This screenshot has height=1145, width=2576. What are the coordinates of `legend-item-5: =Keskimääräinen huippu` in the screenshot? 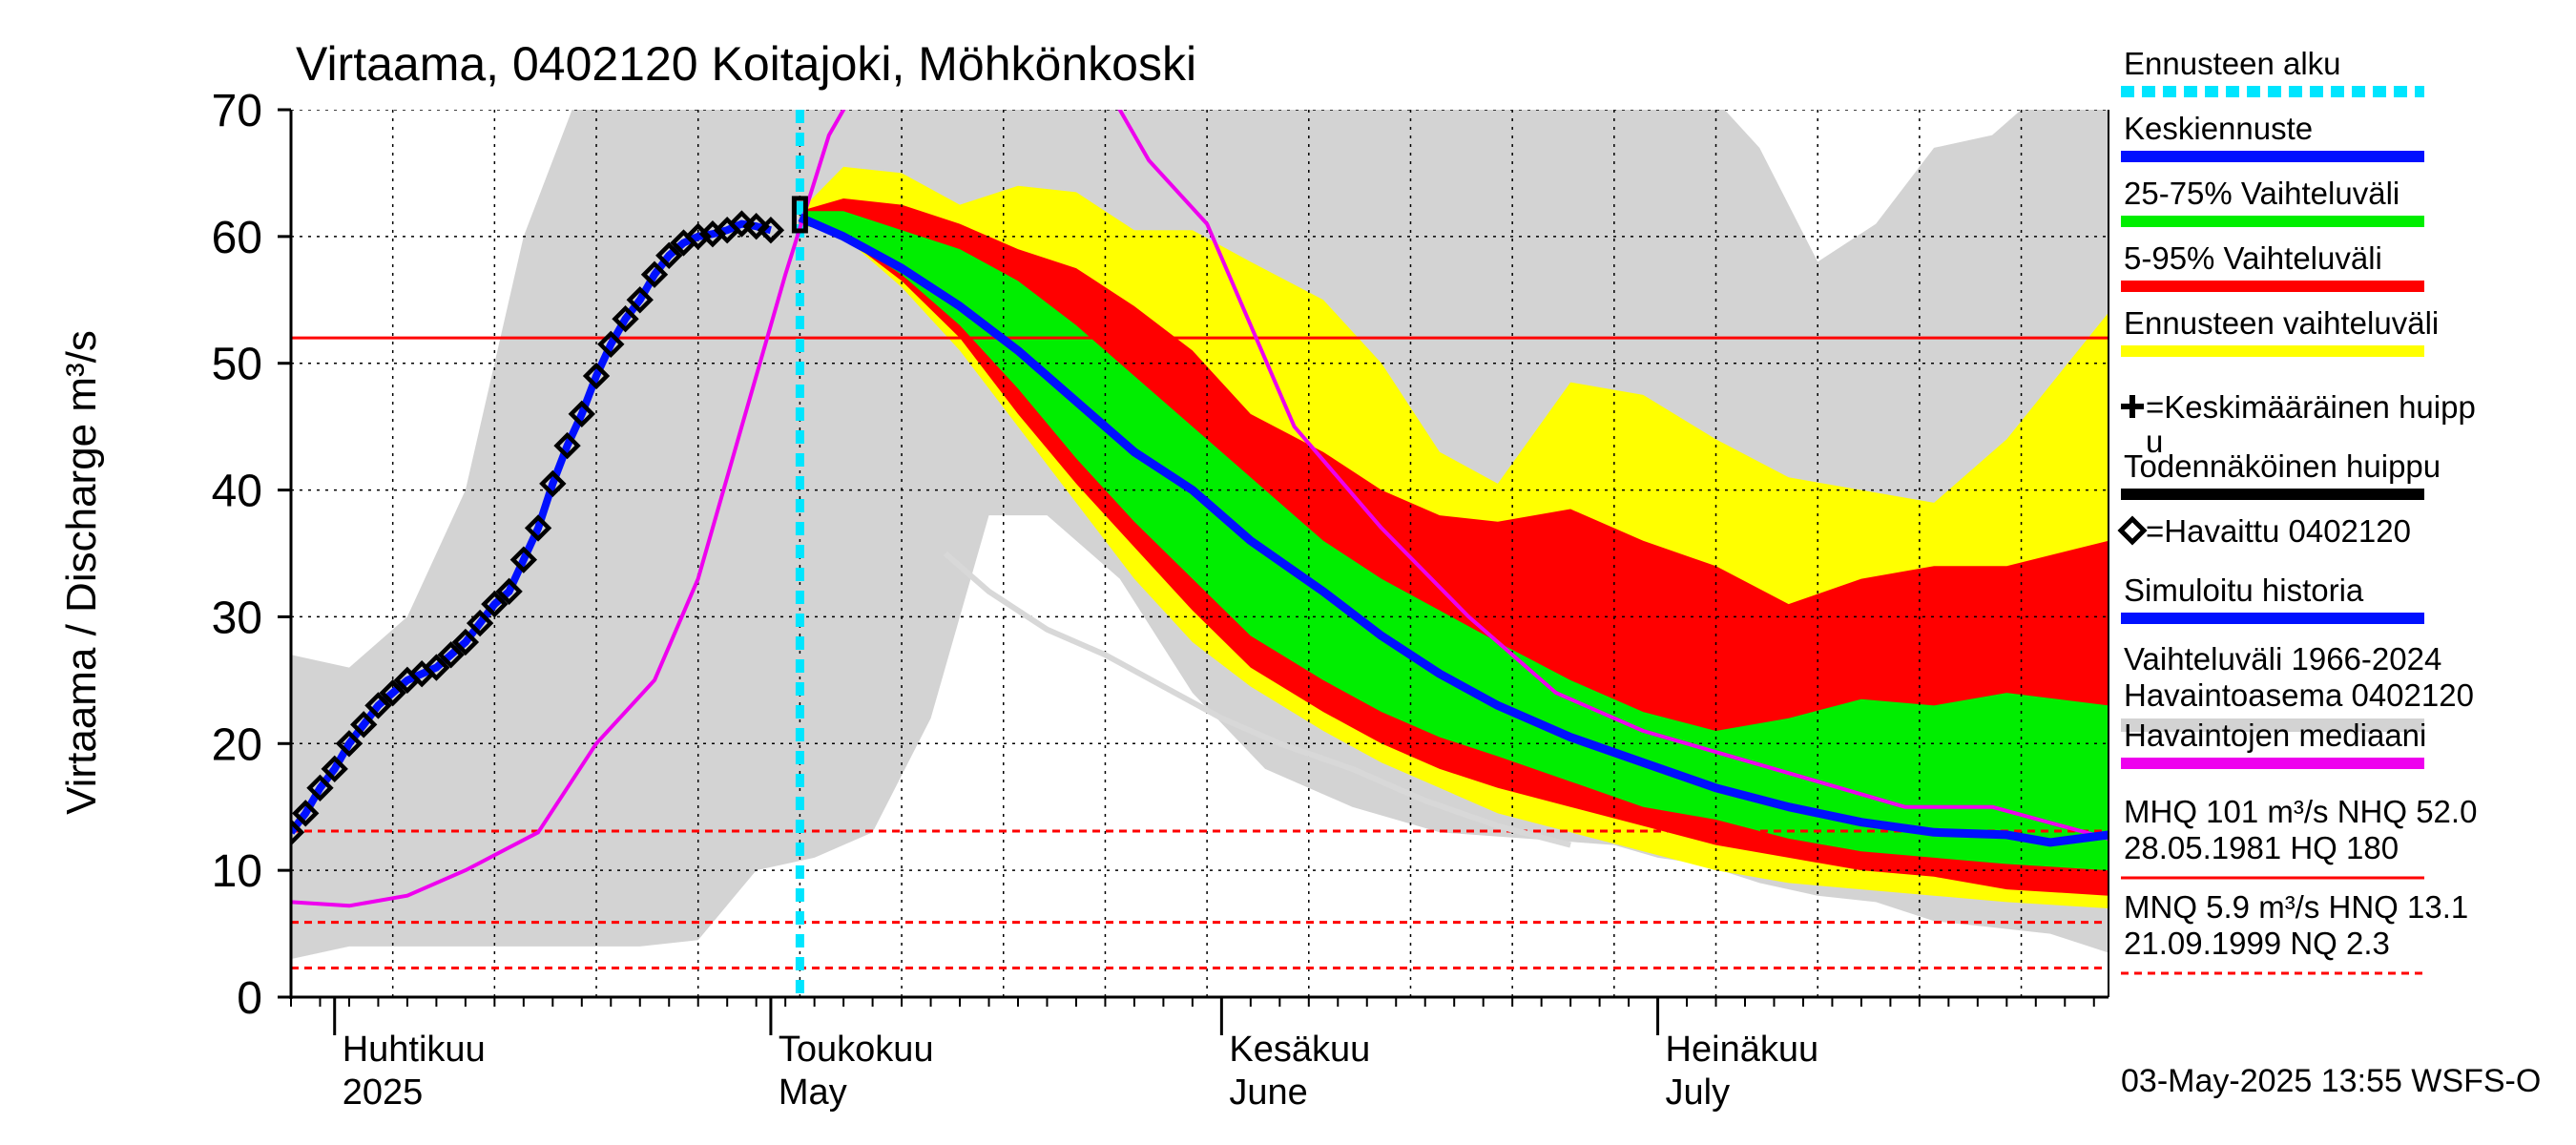 It's located at (2298, 424).